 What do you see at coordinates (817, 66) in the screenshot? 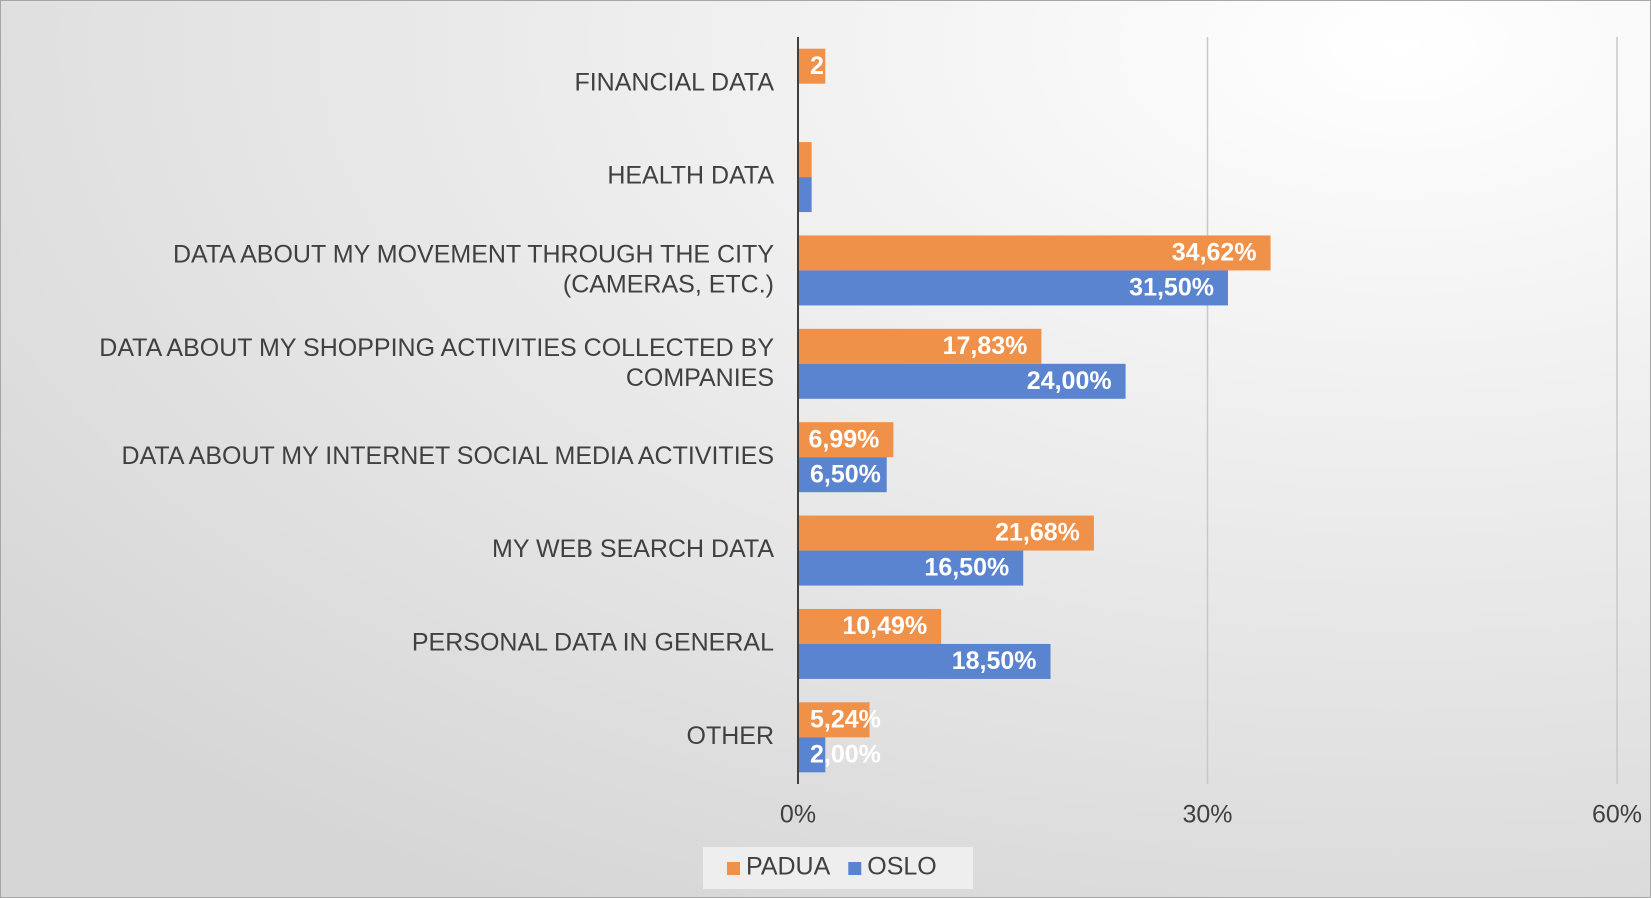
I see `value-label: 2` at bounding box center [817, 66].